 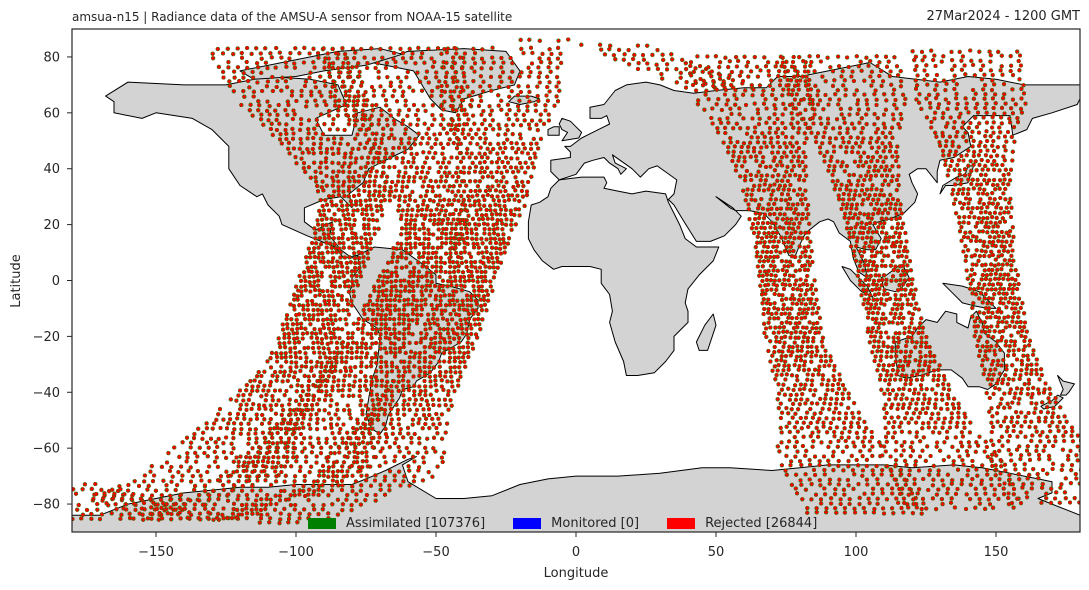 What do you see at coordinates (46, 393) in the screenshot?
I see `y-tick-label: −40` at bounding box center [46, 393].